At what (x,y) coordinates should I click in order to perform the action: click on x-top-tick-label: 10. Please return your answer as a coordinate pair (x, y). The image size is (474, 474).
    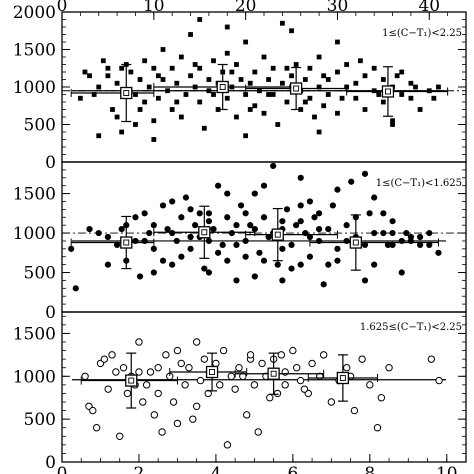
    Looking at the image, I should click on (154, 8).